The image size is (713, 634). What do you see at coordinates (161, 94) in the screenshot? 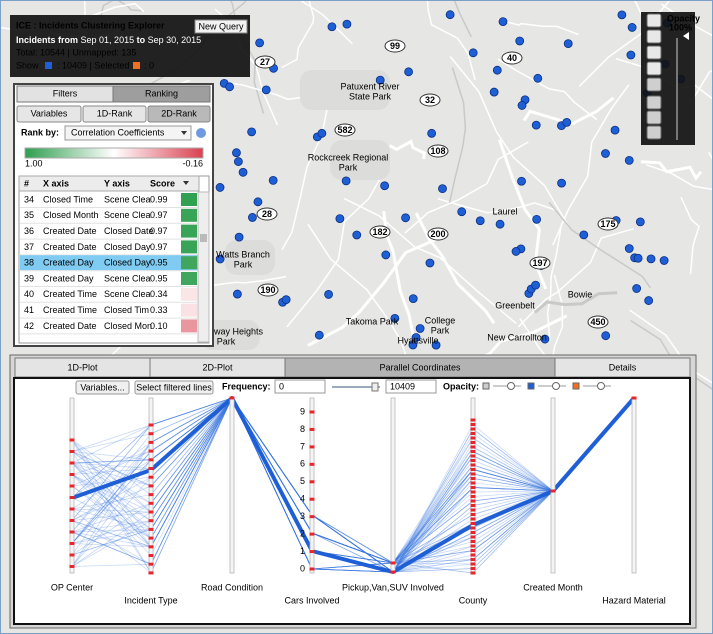
I see `panel-tab` at bounding box center [161, 94].